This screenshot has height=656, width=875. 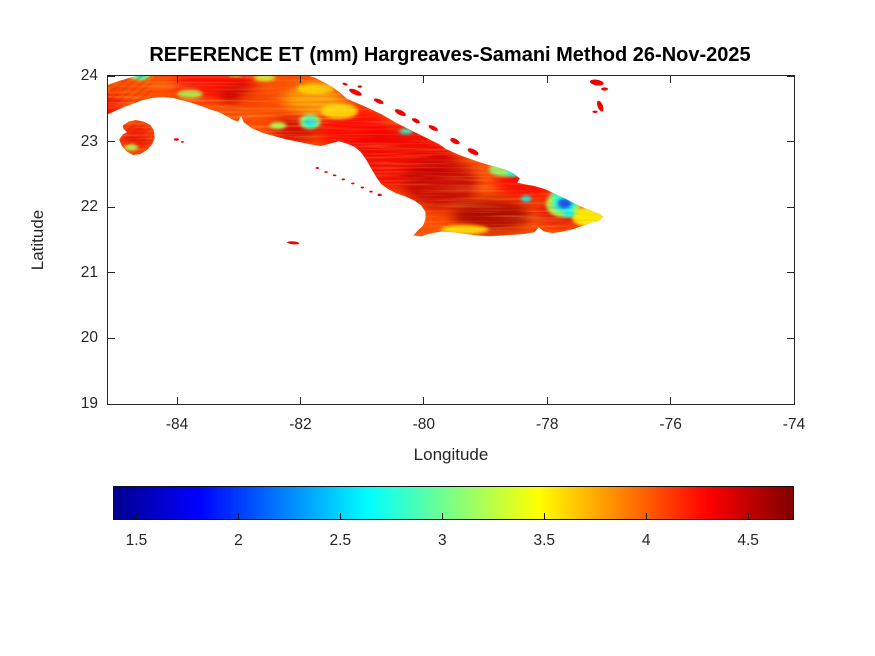 What do you see at coordinates (89, 338) in the screenshot?
I see `y-tick-label: 20` at bounding box center [89, 338].